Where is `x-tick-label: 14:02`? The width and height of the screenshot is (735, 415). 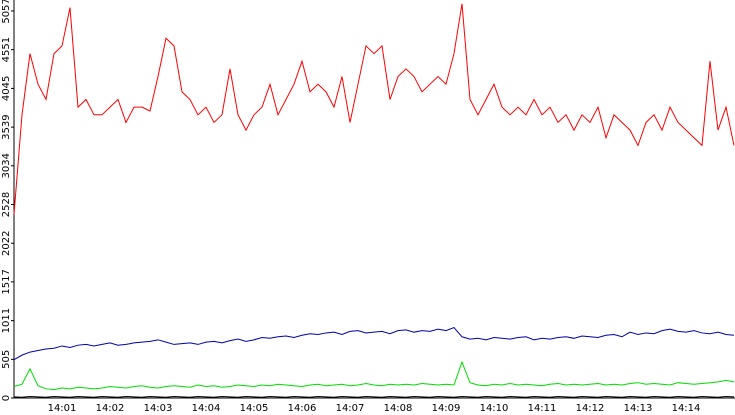 x-tick-label: 14:02 is located at coordinates (110, 408).